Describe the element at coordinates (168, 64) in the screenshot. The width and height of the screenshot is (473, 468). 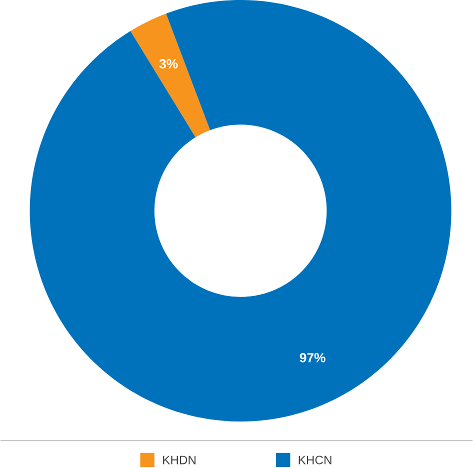
I see `data-label: 3%` at that location.